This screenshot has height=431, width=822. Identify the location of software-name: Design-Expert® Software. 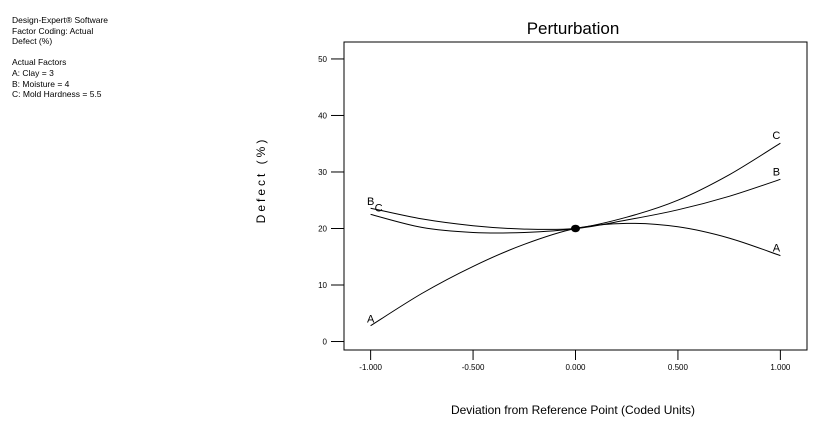
(60, 20).